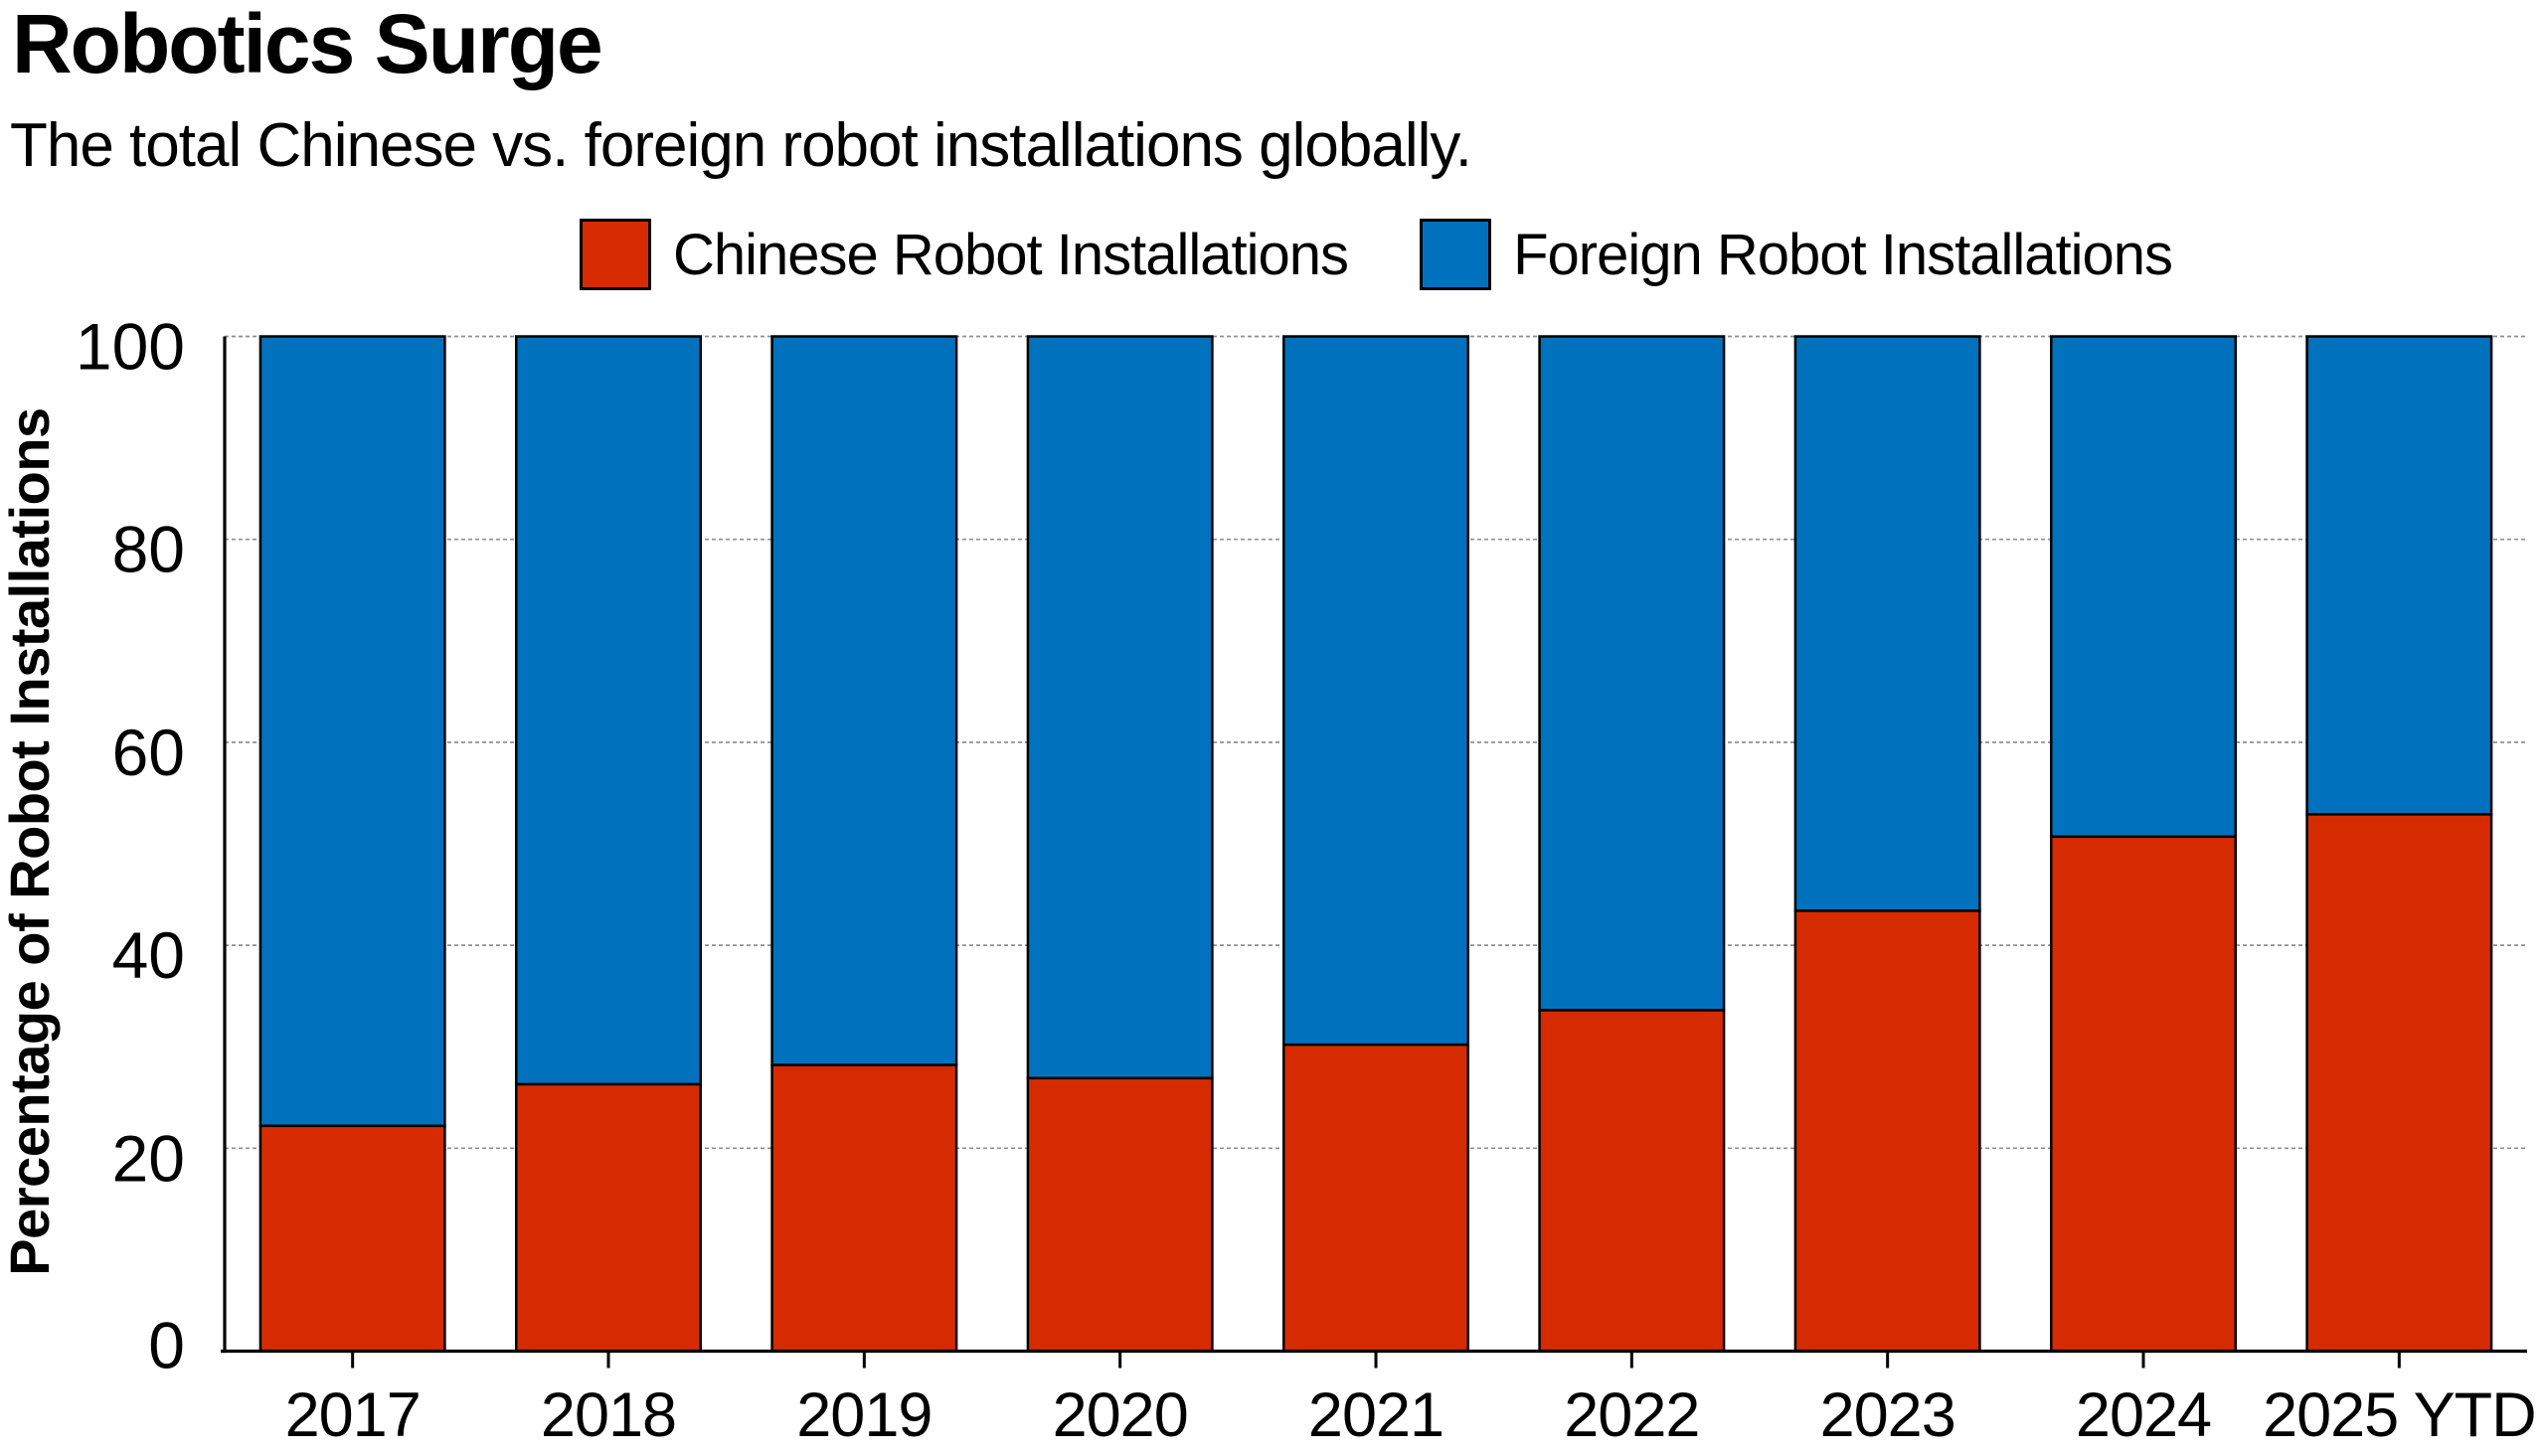 The width and height of the screenshot is (2545, 1456). What do you see at coordinates (148, 1158) in the screenshot?
I see `y-tick-label-20: 20` at bounding box center [148, 1158].